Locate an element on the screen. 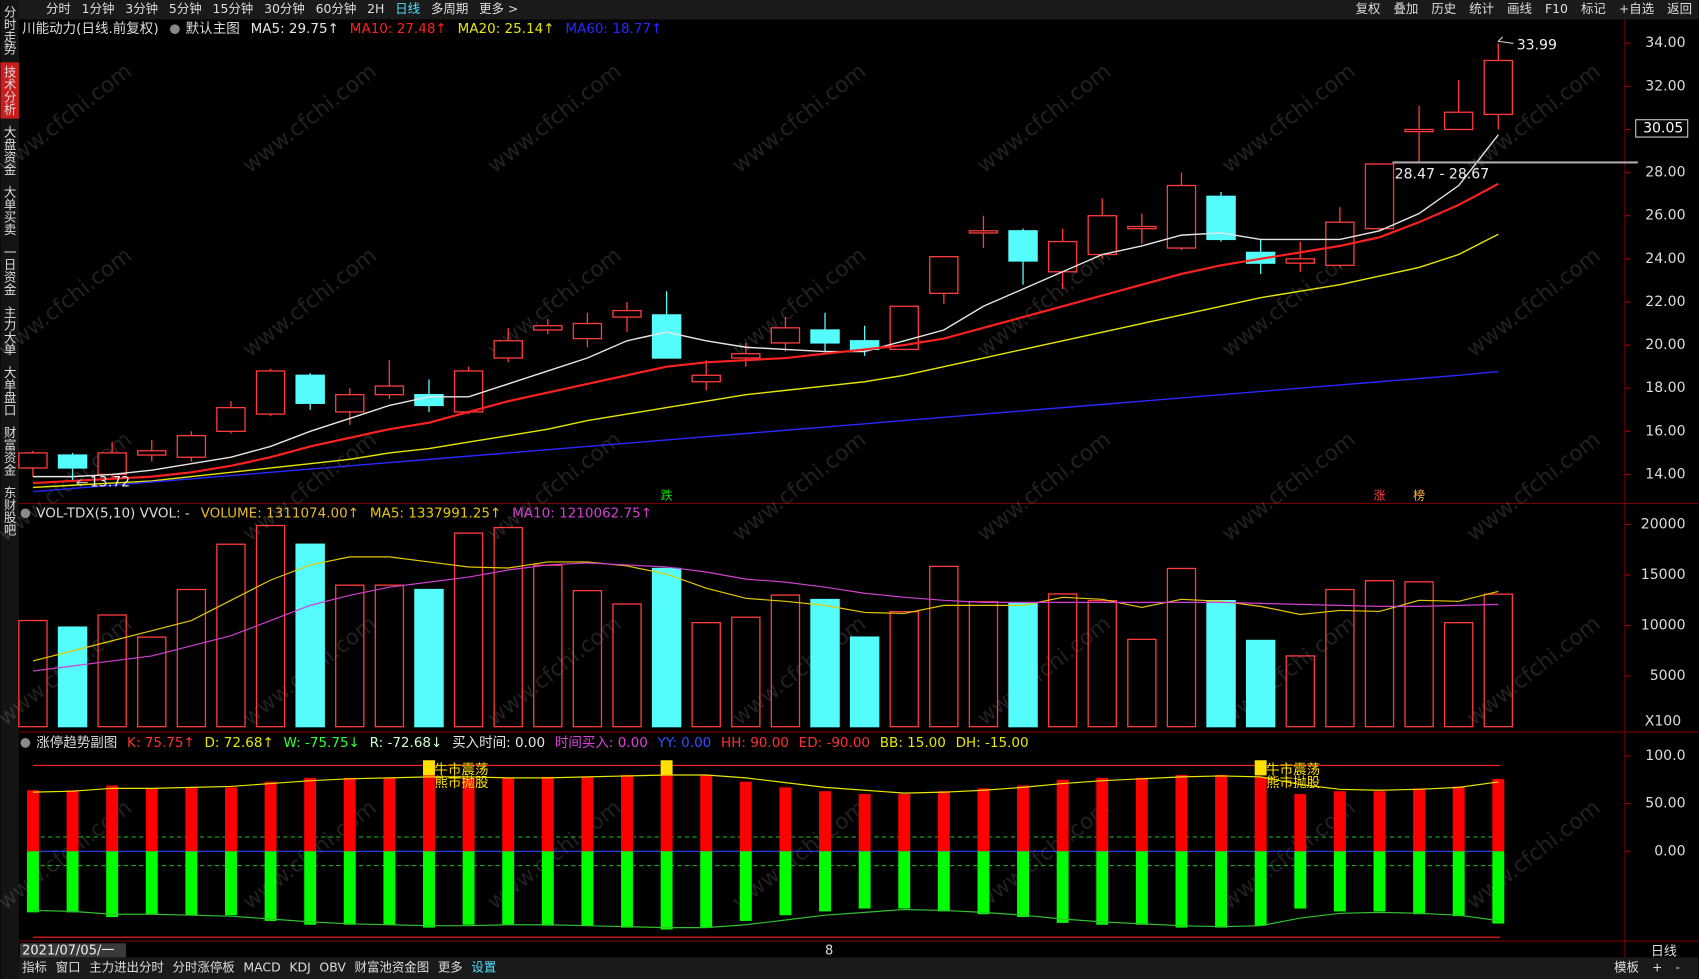 The height and width of the screenshot is (979, 1699). bottom-tab: 设置 is located at coordinates (483, 967).